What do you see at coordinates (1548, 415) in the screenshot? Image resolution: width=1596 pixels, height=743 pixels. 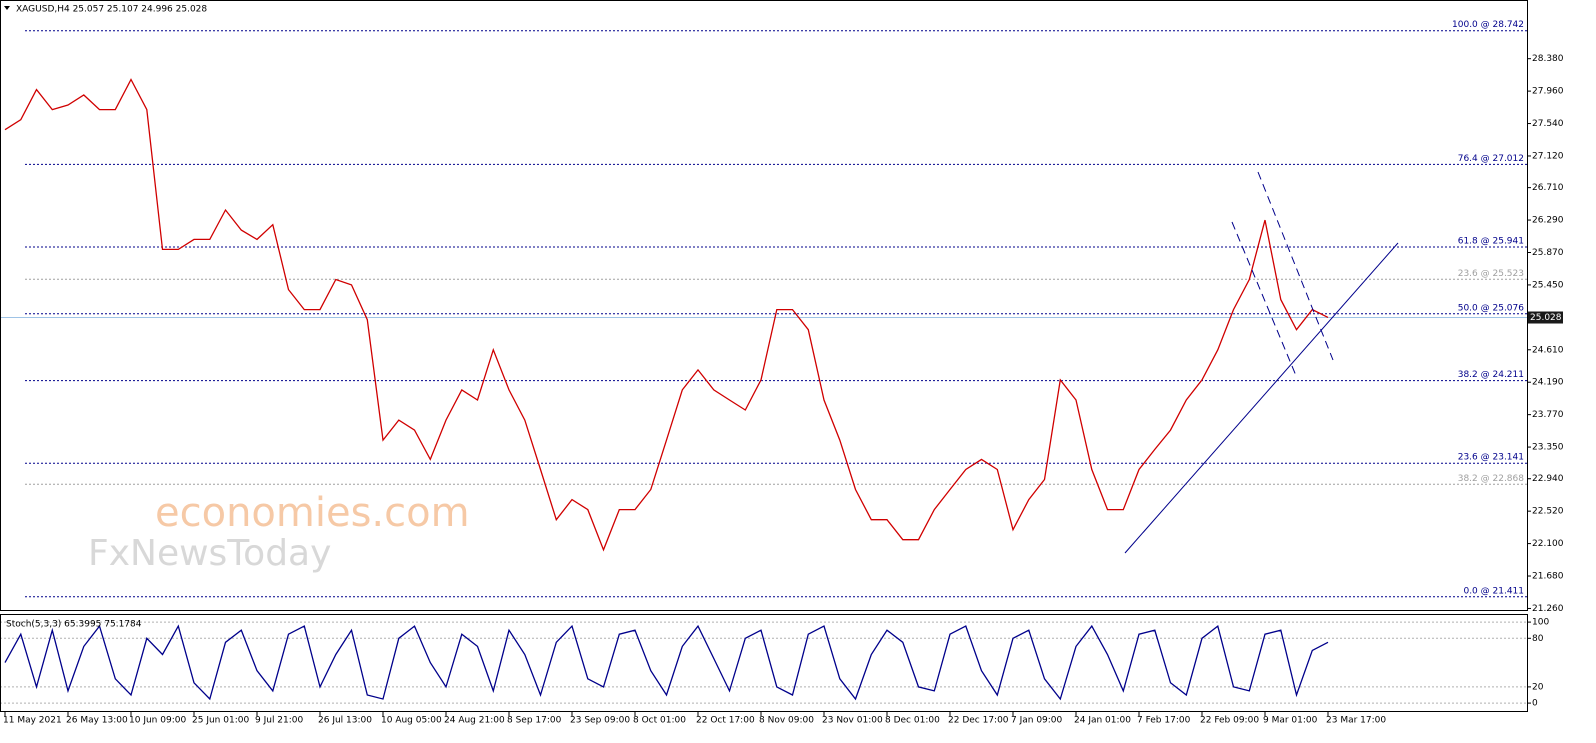 I see `y-tick-label: 23.770` at bounding box center [1548, 415].